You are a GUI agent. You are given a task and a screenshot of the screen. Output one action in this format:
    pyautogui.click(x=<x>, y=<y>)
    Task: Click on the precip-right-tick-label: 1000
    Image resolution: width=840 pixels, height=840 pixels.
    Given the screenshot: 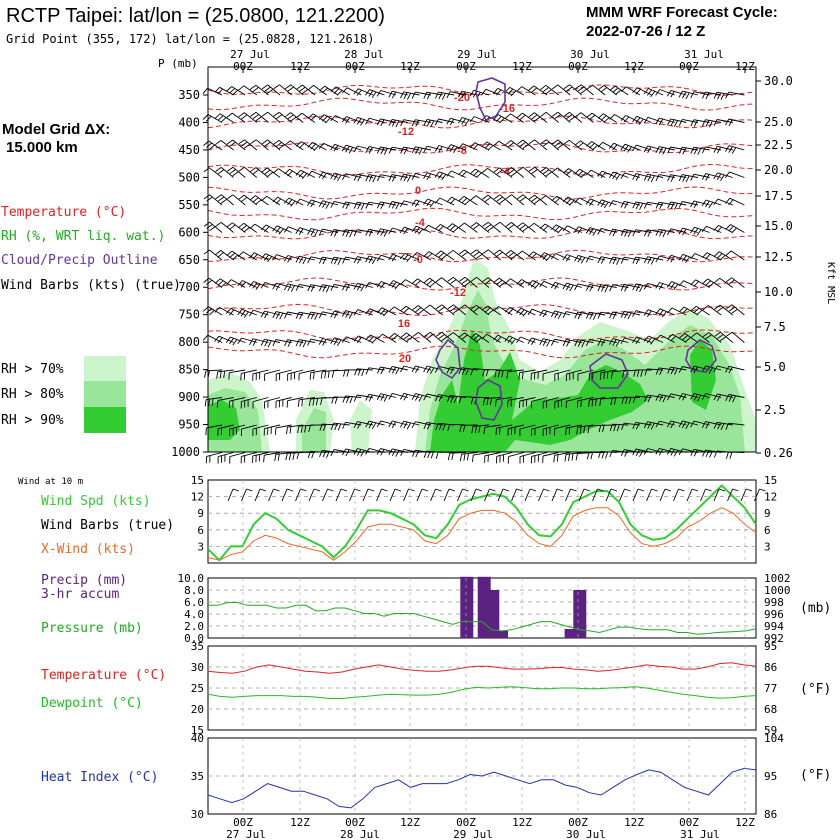 What is the action you would take?
    pyautogui.click(x=777, y=590)
    